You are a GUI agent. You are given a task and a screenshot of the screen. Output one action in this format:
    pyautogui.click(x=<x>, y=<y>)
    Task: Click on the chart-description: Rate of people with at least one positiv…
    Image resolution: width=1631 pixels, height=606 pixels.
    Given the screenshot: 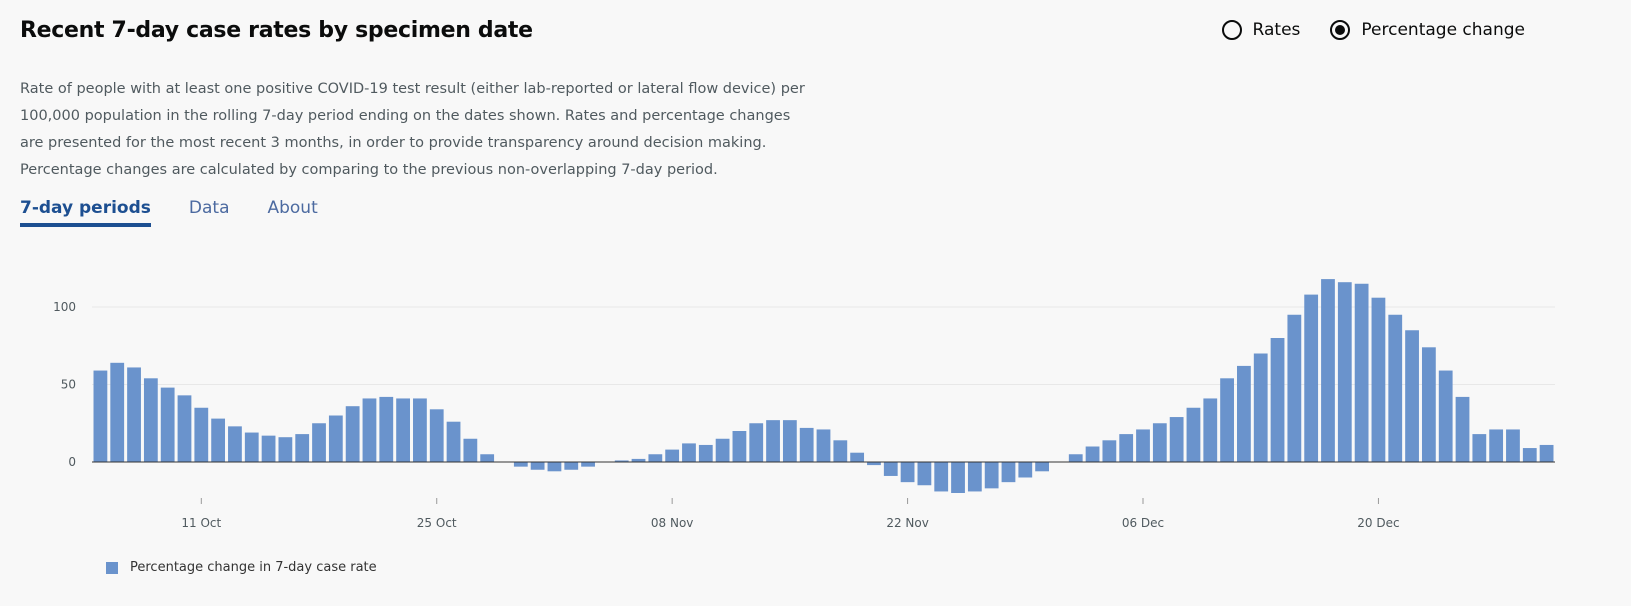 What is the action you would take?
    pyautogui.click(x=412, y=129)
    